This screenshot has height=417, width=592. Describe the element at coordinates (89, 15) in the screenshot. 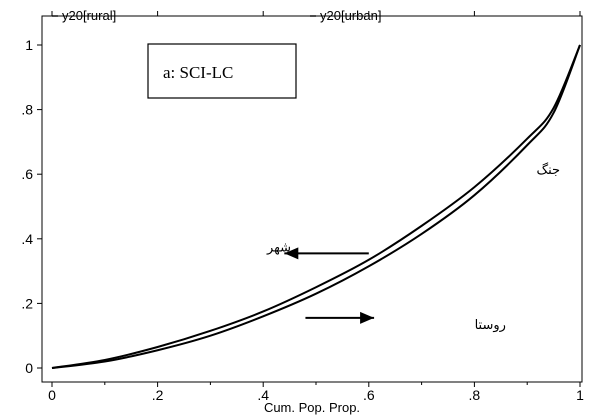

I see `legend-label-rural: y20[rural]` at that location.